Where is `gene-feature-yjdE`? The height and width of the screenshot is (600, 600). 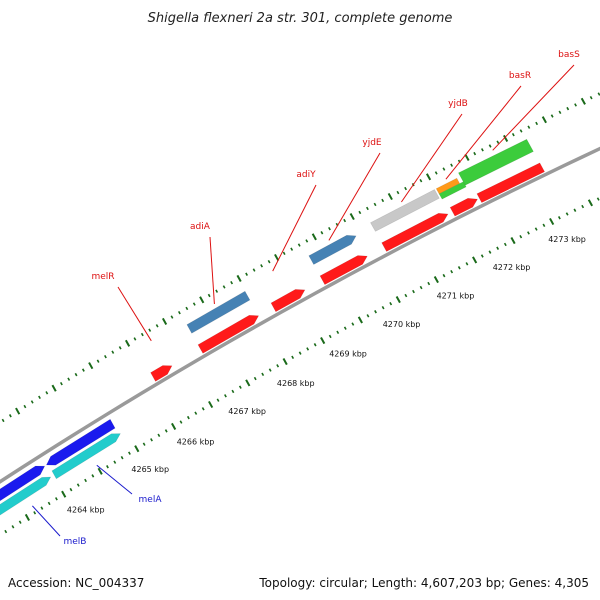 gene-feature-yjdE is located at coordinates (332, 249).